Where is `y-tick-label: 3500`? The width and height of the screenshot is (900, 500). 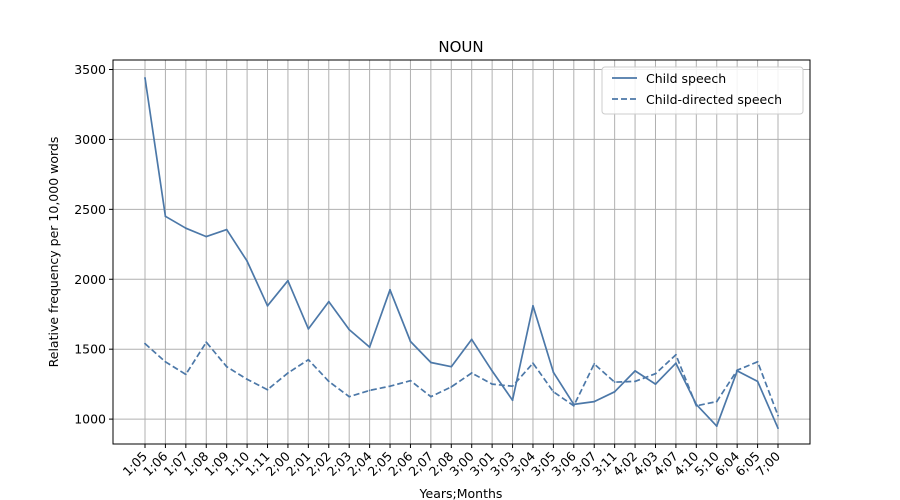 y-tick-label: 3500 is located at coordinates (90, 69).